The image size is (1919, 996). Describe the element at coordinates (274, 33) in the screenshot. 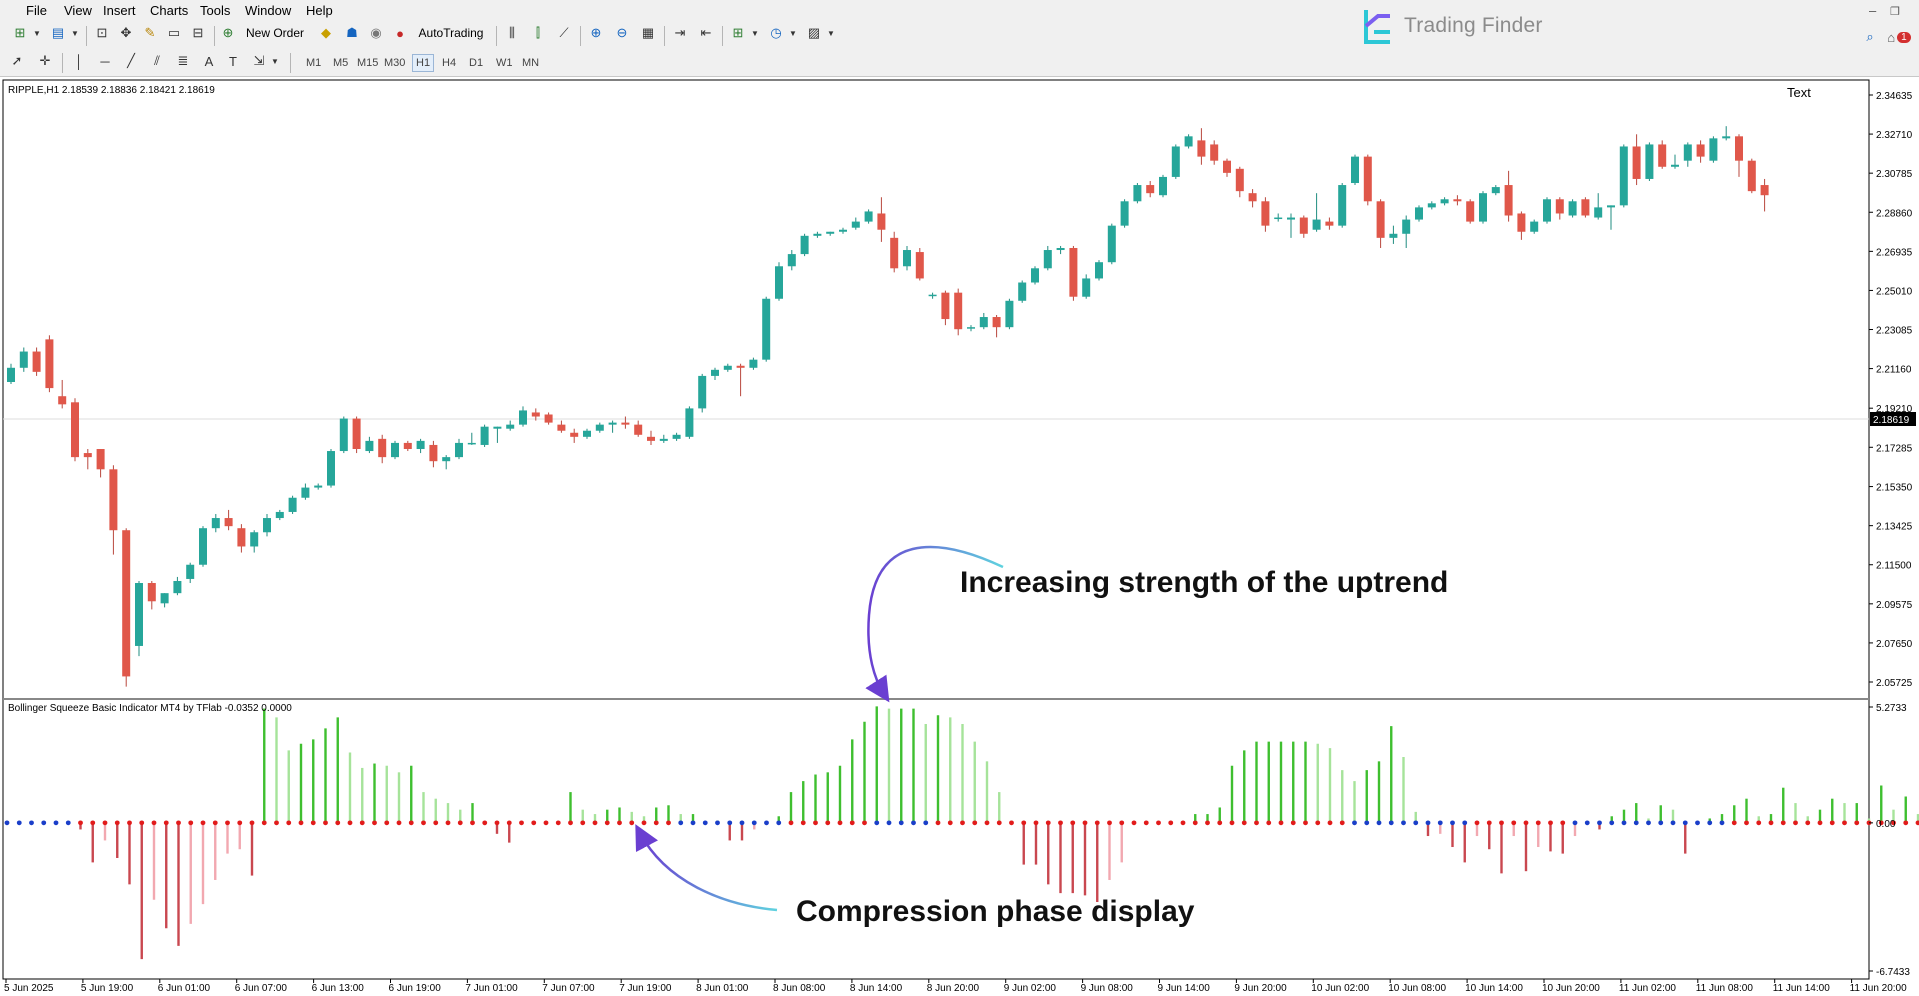

I see `new-order-button: New Order` at that location.